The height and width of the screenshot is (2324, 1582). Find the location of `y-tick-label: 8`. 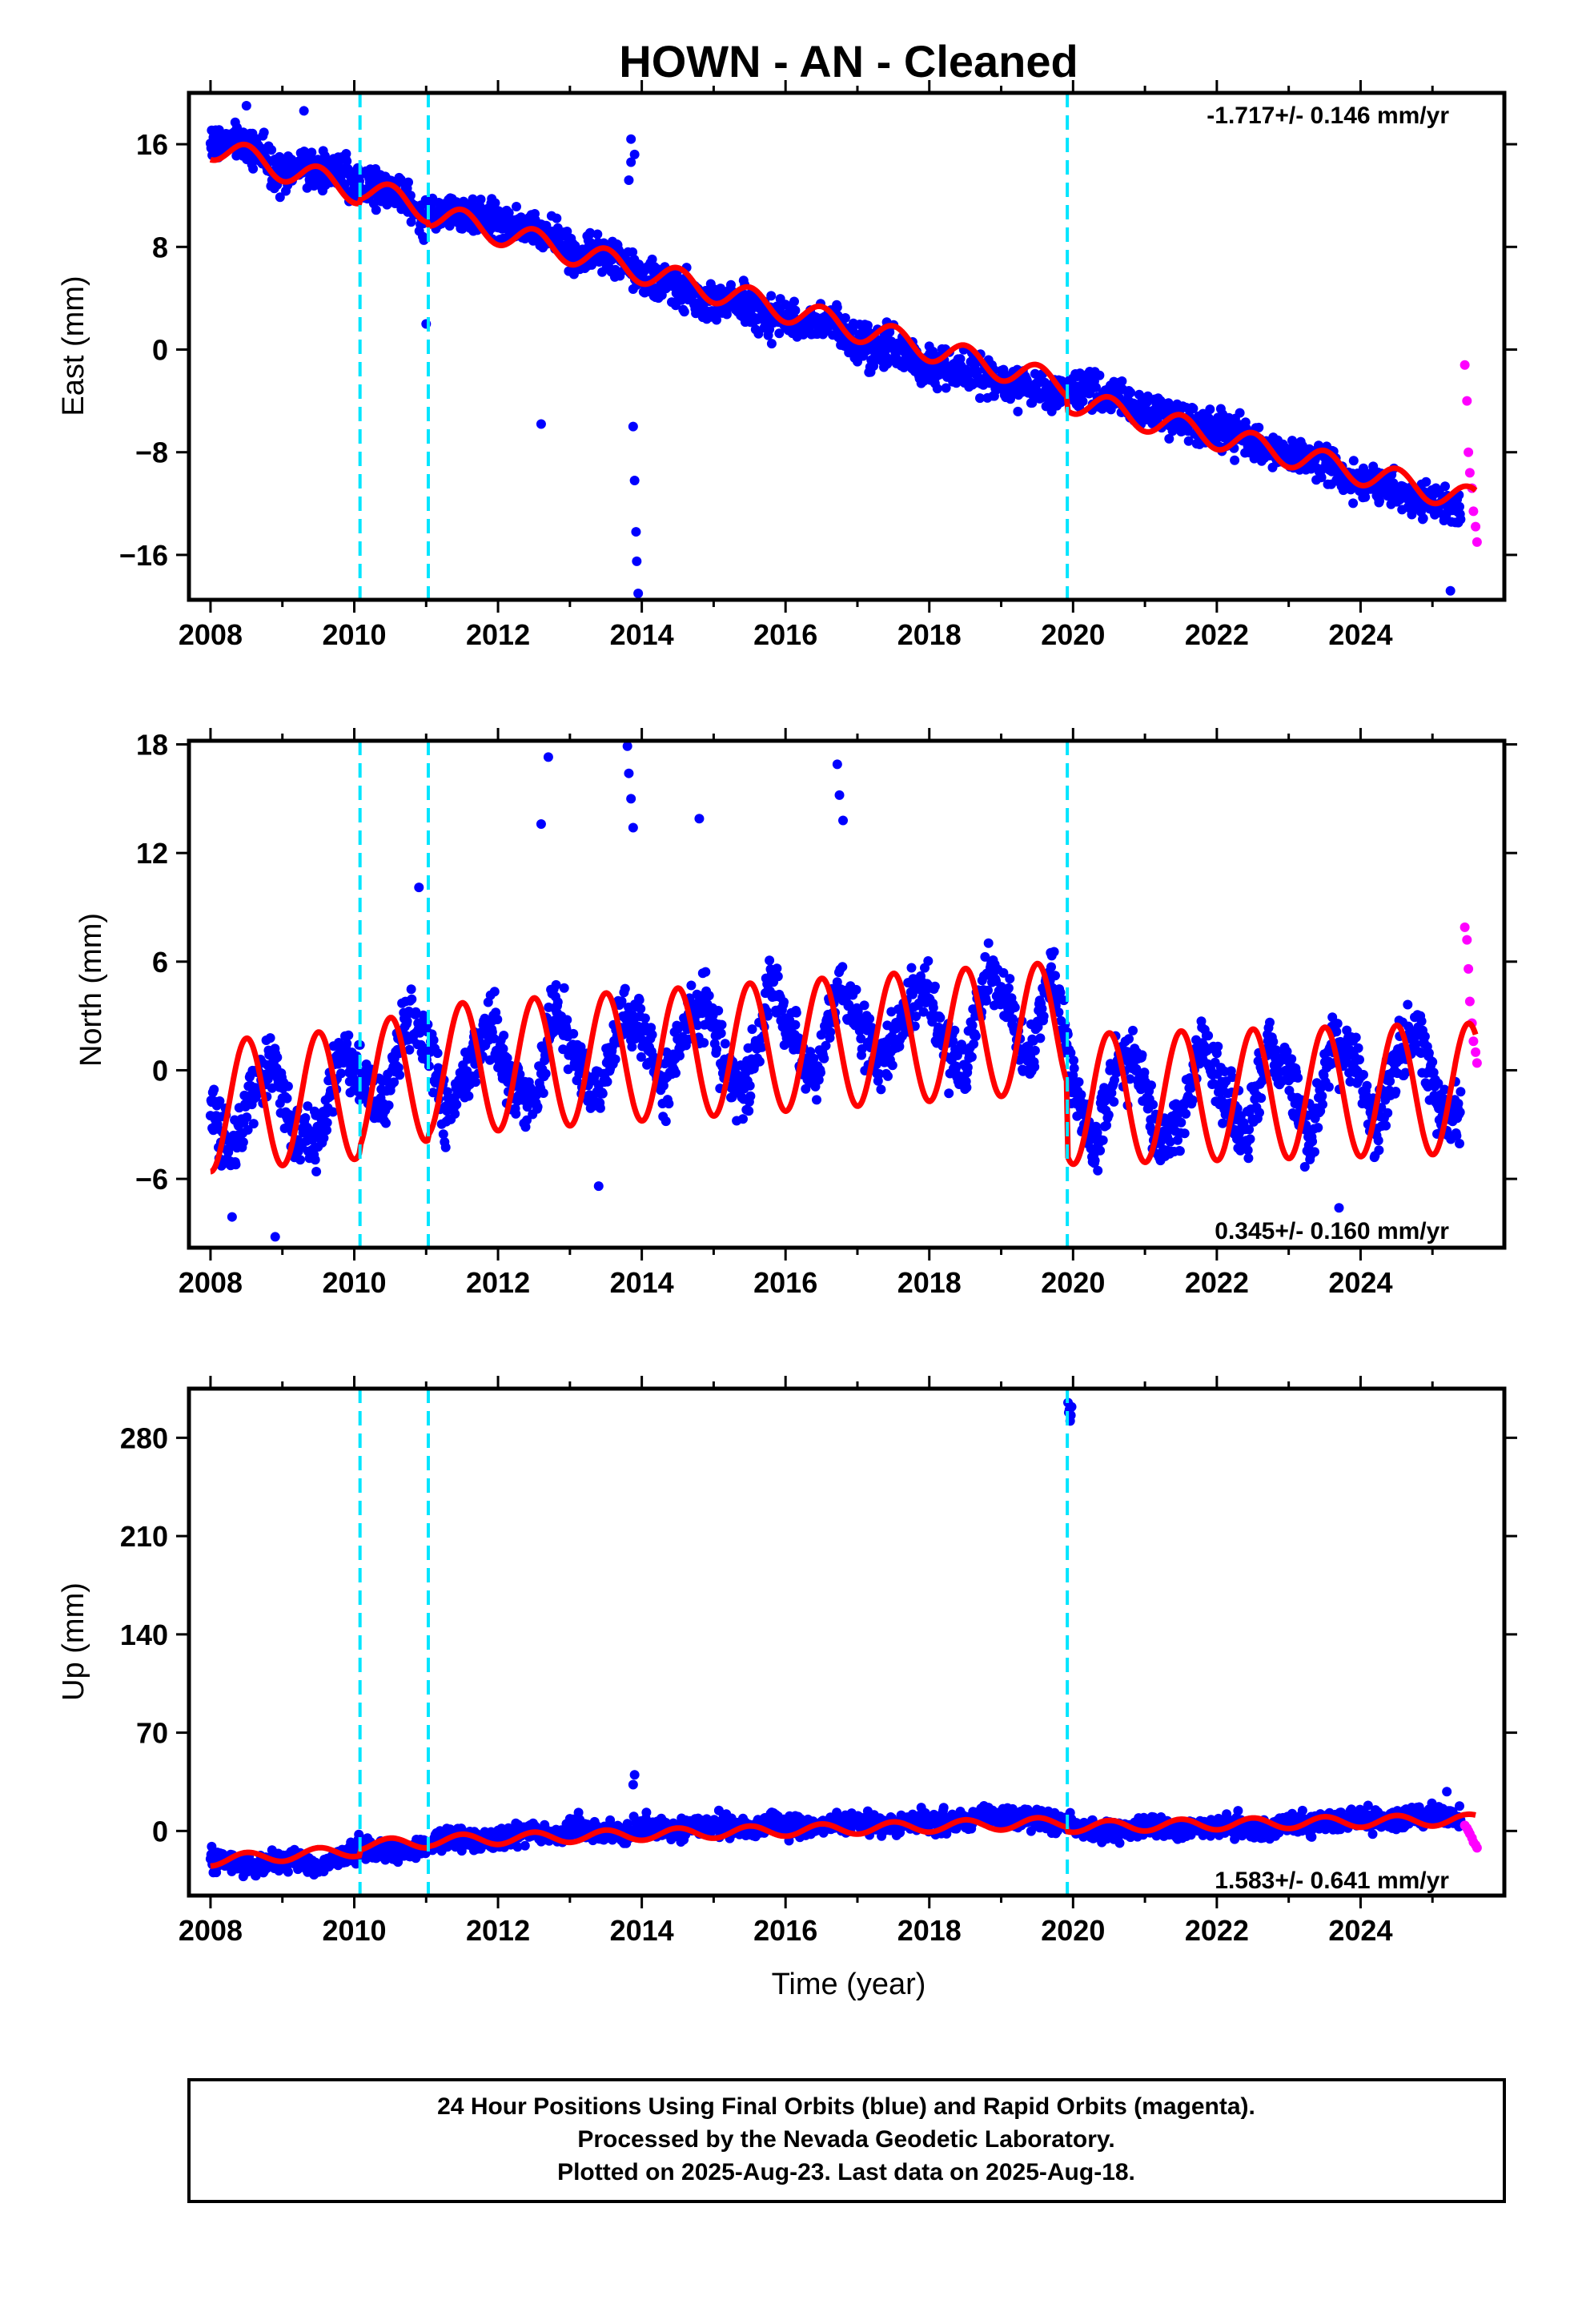

y-tick-label: 8 is located at coordinates (160, 247).